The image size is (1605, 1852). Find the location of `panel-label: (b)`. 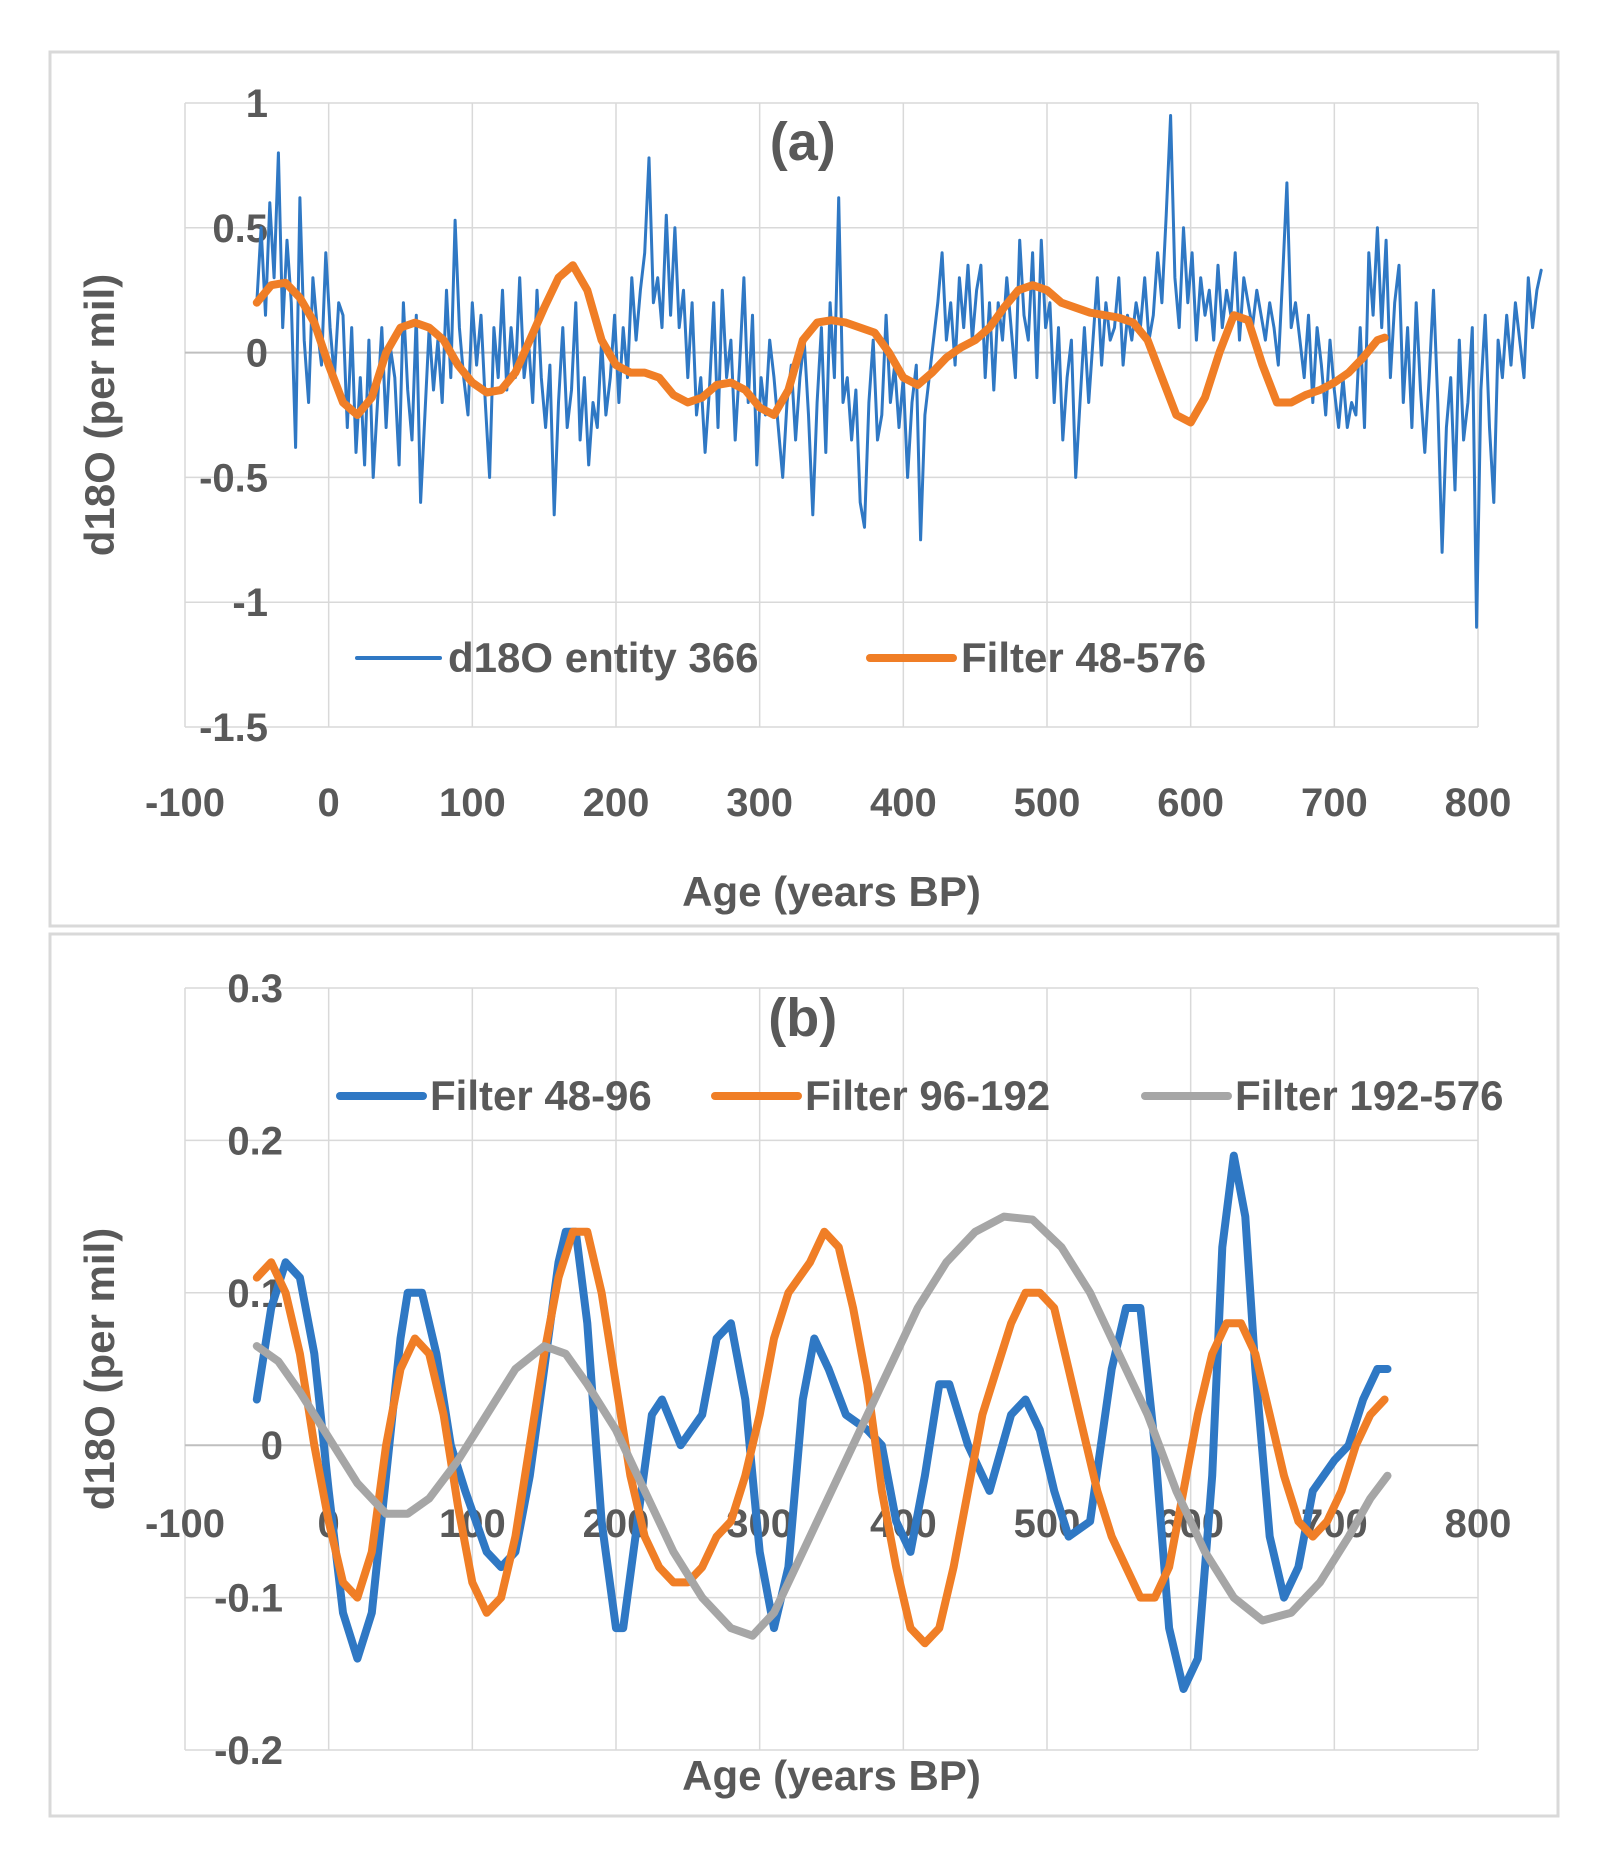

panel-label: (b) is located at coordinates (802, 1018).